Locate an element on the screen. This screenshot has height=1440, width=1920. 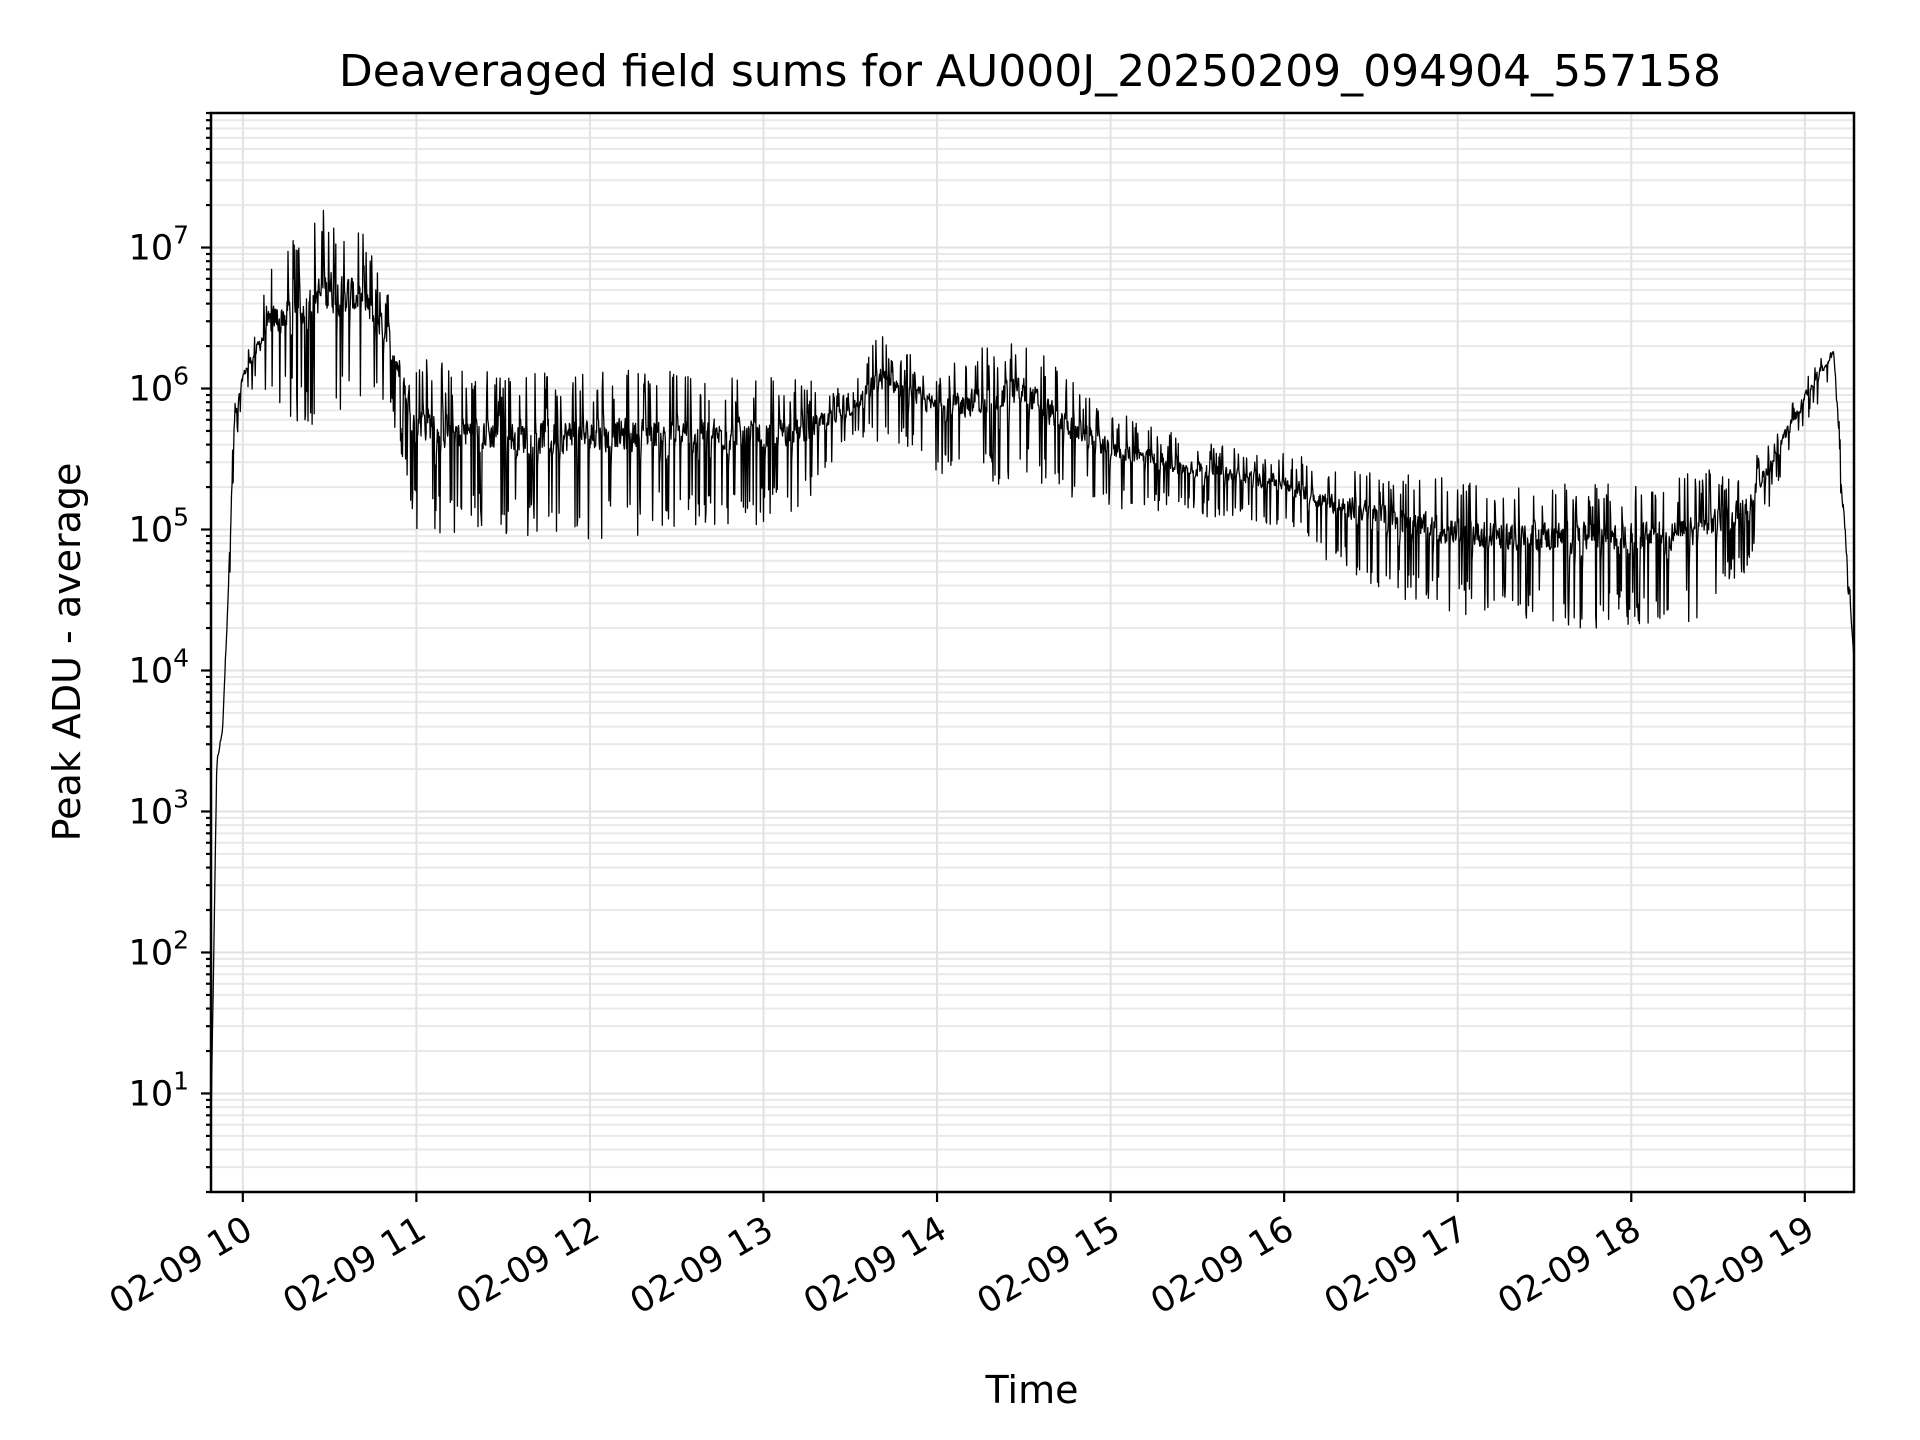
y-tick-label: 10² is located at coordinates (159, 949).